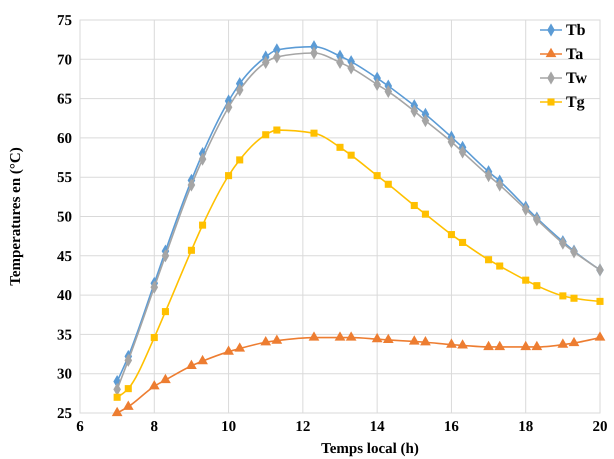 This screenshot has height=459, width=614. Describe the element at coordinates (80, 427) in the screenshot. I see `x-tick-label: 6` at that location.